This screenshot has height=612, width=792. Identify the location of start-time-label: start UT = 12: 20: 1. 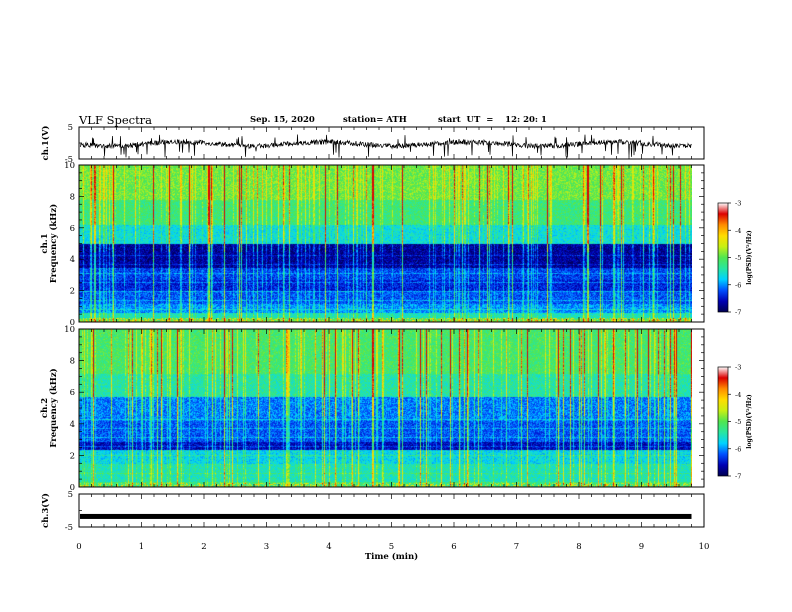
(492, 120).